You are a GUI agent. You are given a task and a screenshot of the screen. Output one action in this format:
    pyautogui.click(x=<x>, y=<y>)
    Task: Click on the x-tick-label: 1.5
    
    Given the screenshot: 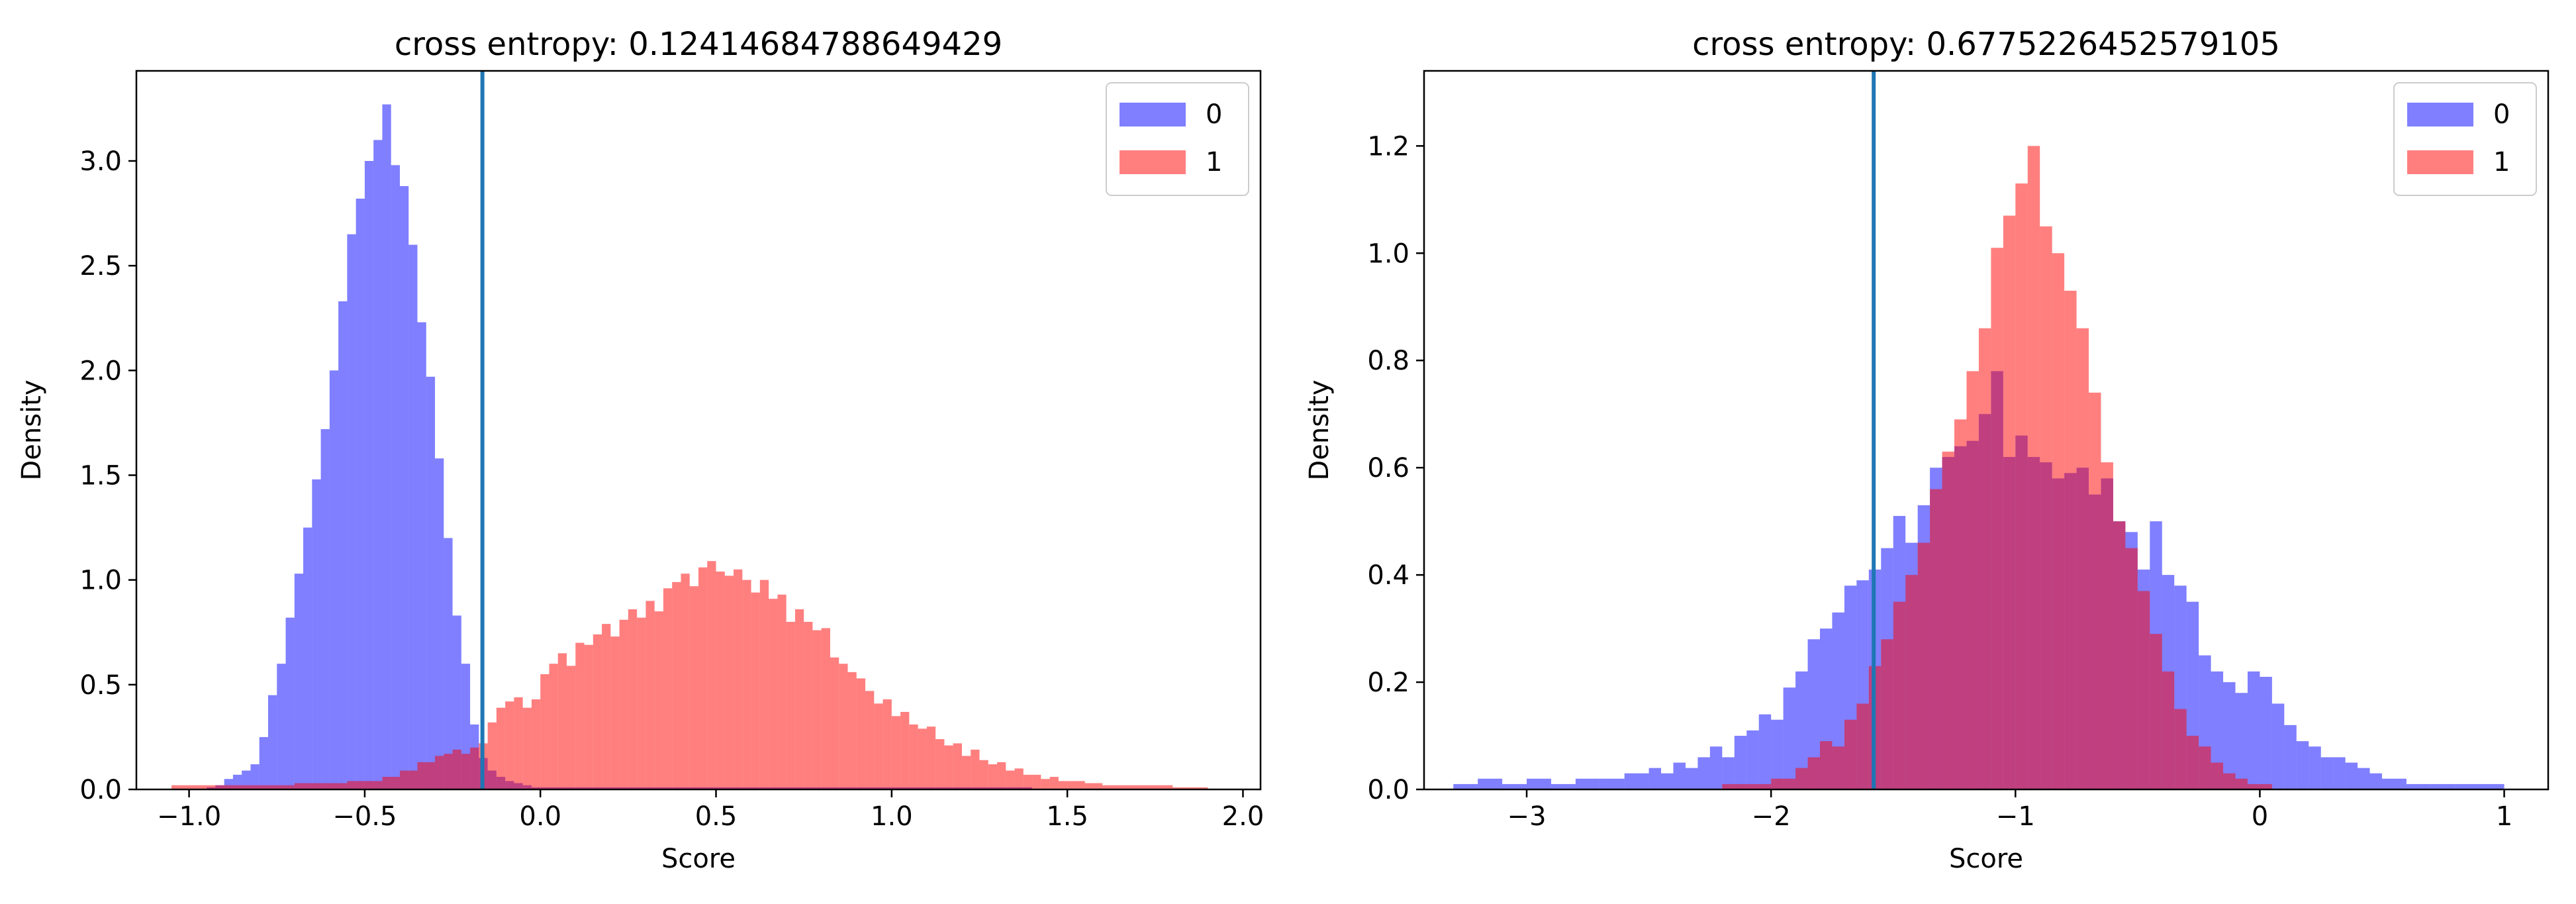 What is the action you would take?
    pyautogui.click(x=1067, y=817)
    